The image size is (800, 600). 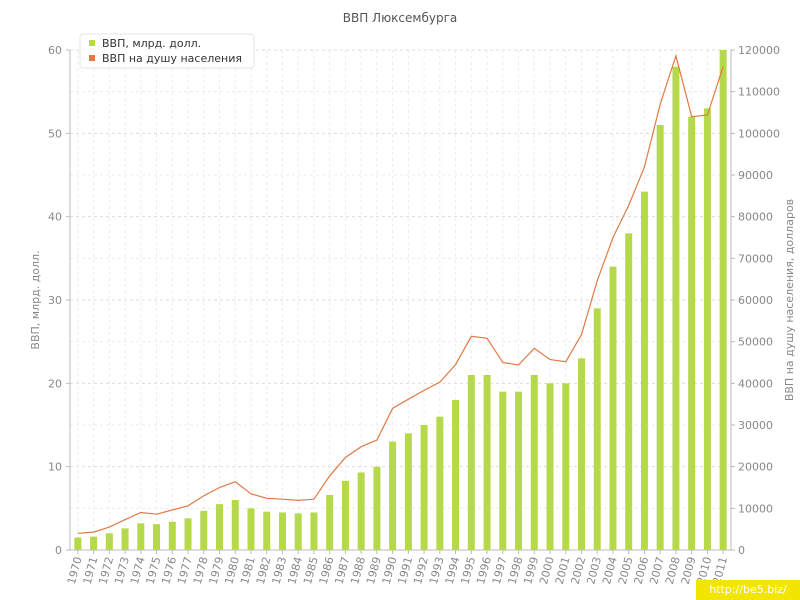 What do you see at coordinates (755, 508) in the screenshot?
I see `right-tick-label: 10000` at bounding box center [755, 508].